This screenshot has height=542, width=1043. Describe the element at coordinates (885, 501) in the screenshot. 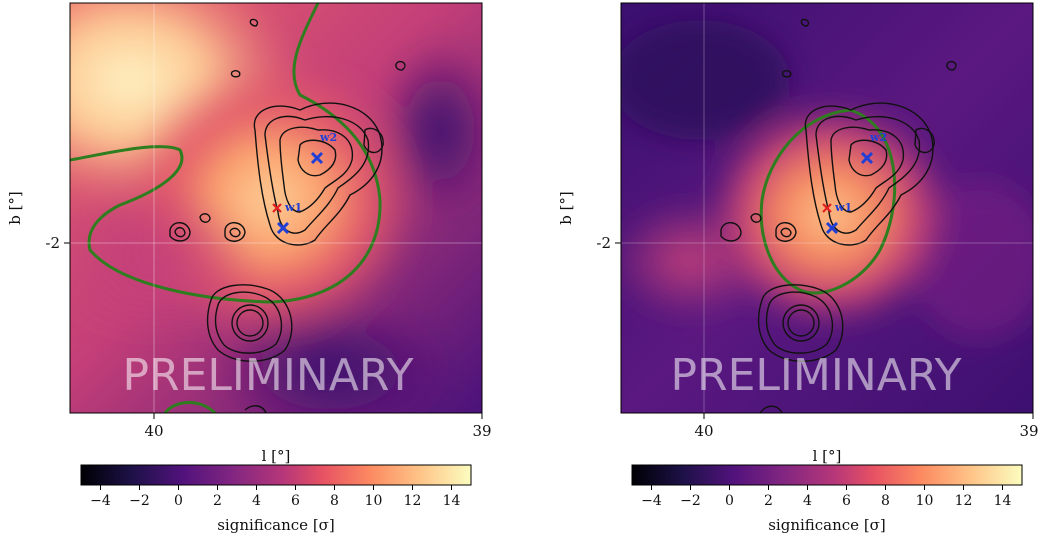

I see `right-colorbar-tick-label-6: 8` at that location.